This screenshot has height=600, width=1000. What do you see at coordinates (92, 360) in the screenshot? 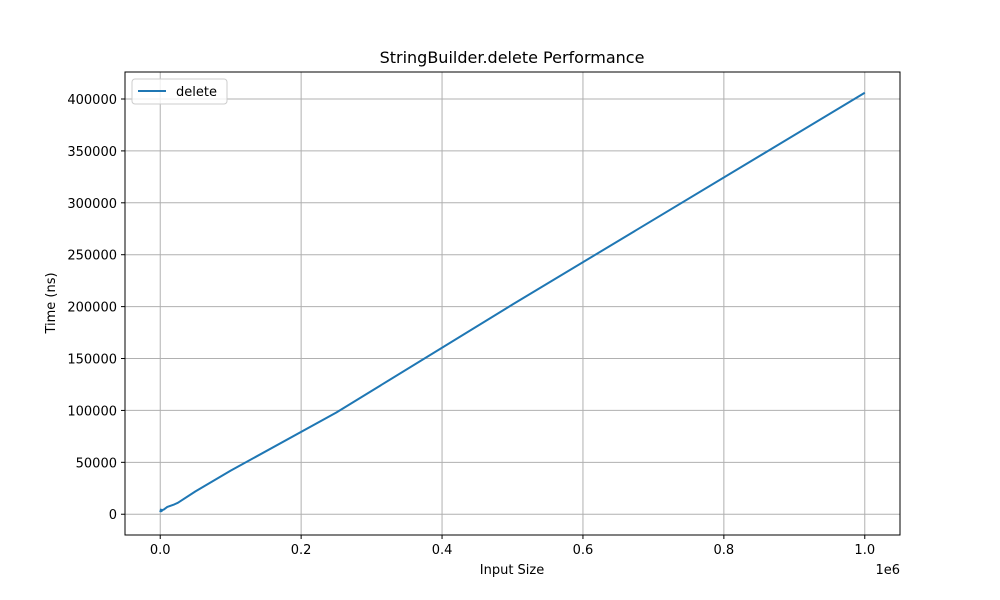
I see `y-tick-label: 150000` at bounding box center [92, 360].